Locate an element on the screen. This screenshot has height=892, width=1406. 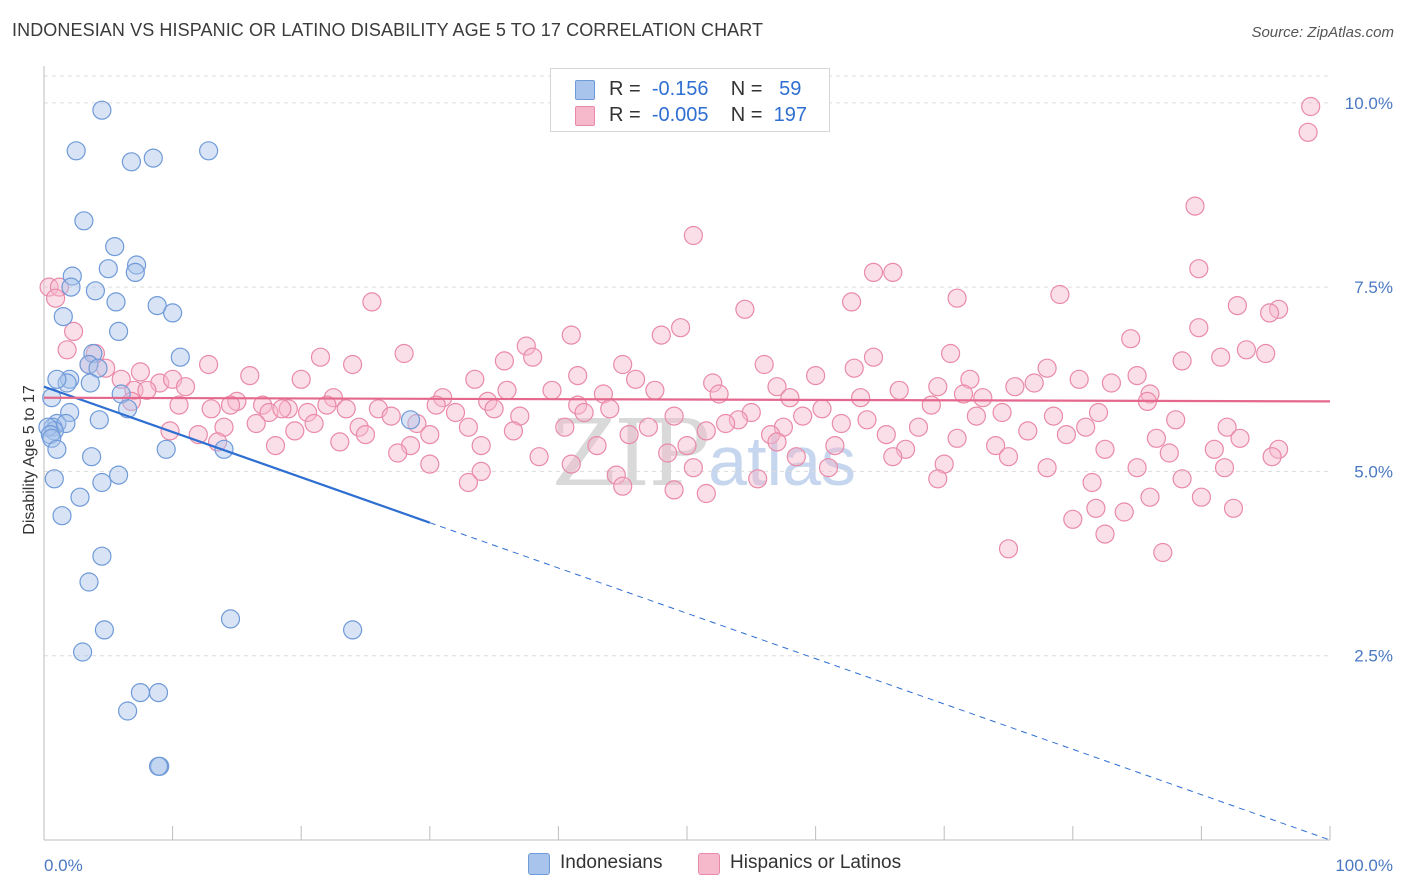
legend-n-label: N = is located at coordinates (746, 89).